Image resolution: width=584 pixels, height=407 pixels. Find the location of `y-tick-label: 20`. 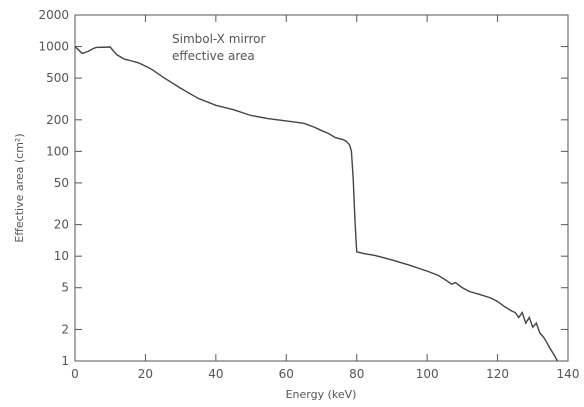

y-tick-label: 20 is located at coordinates (61, 225).